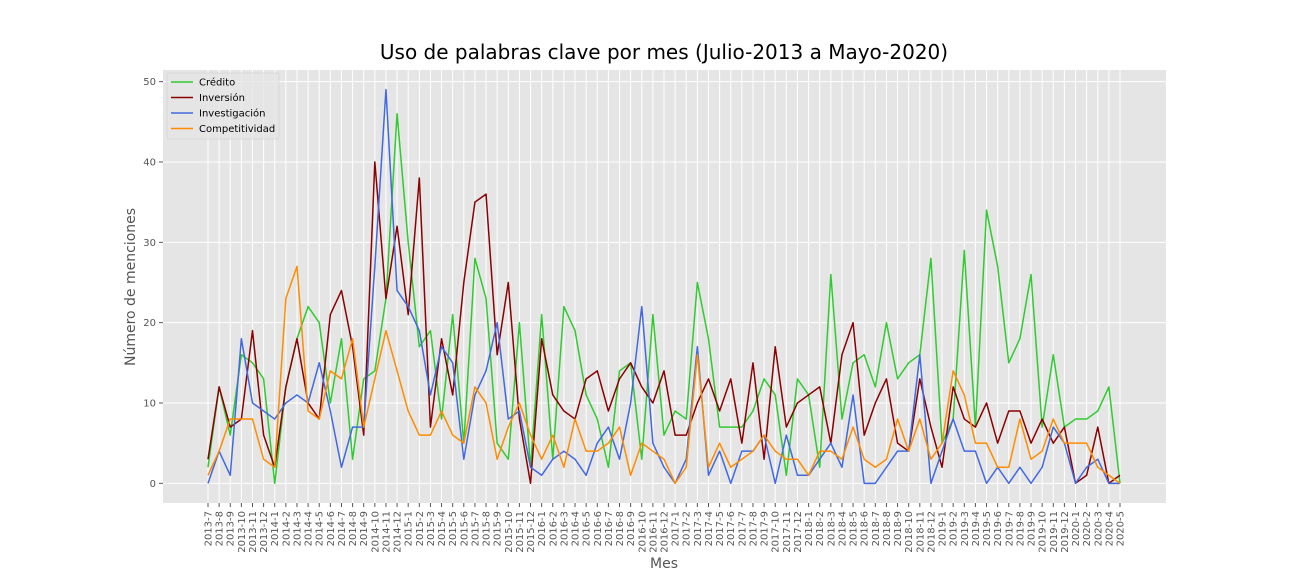 Image resolution: width=1296 pixels, height=581 pixels. Describe the element at coordinates (542, 528) in the screenshot. I see `x-tick-label: 2016-1` at that location.